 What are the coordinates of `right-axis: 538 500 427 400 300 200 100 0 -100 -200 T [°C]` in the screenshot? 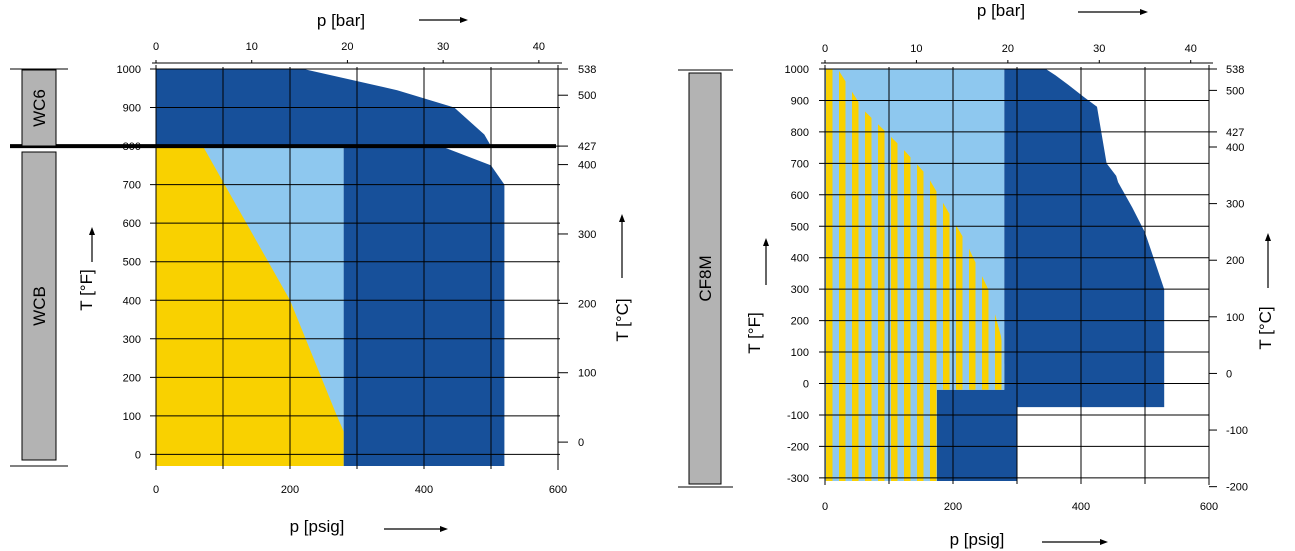 It's located at (1242, 279).